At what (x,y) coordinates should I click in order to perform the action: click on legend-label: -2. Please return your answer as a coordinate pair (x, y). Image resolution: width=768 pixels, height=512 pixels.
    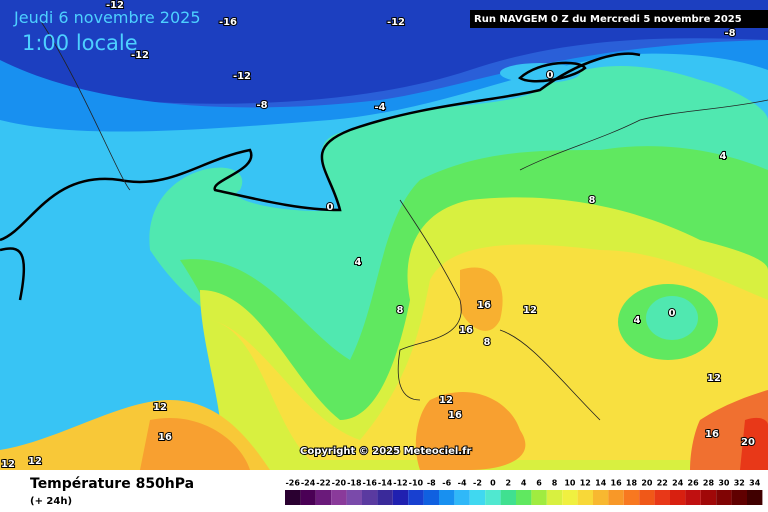
    Looking at the image, I should click on (477, 483).